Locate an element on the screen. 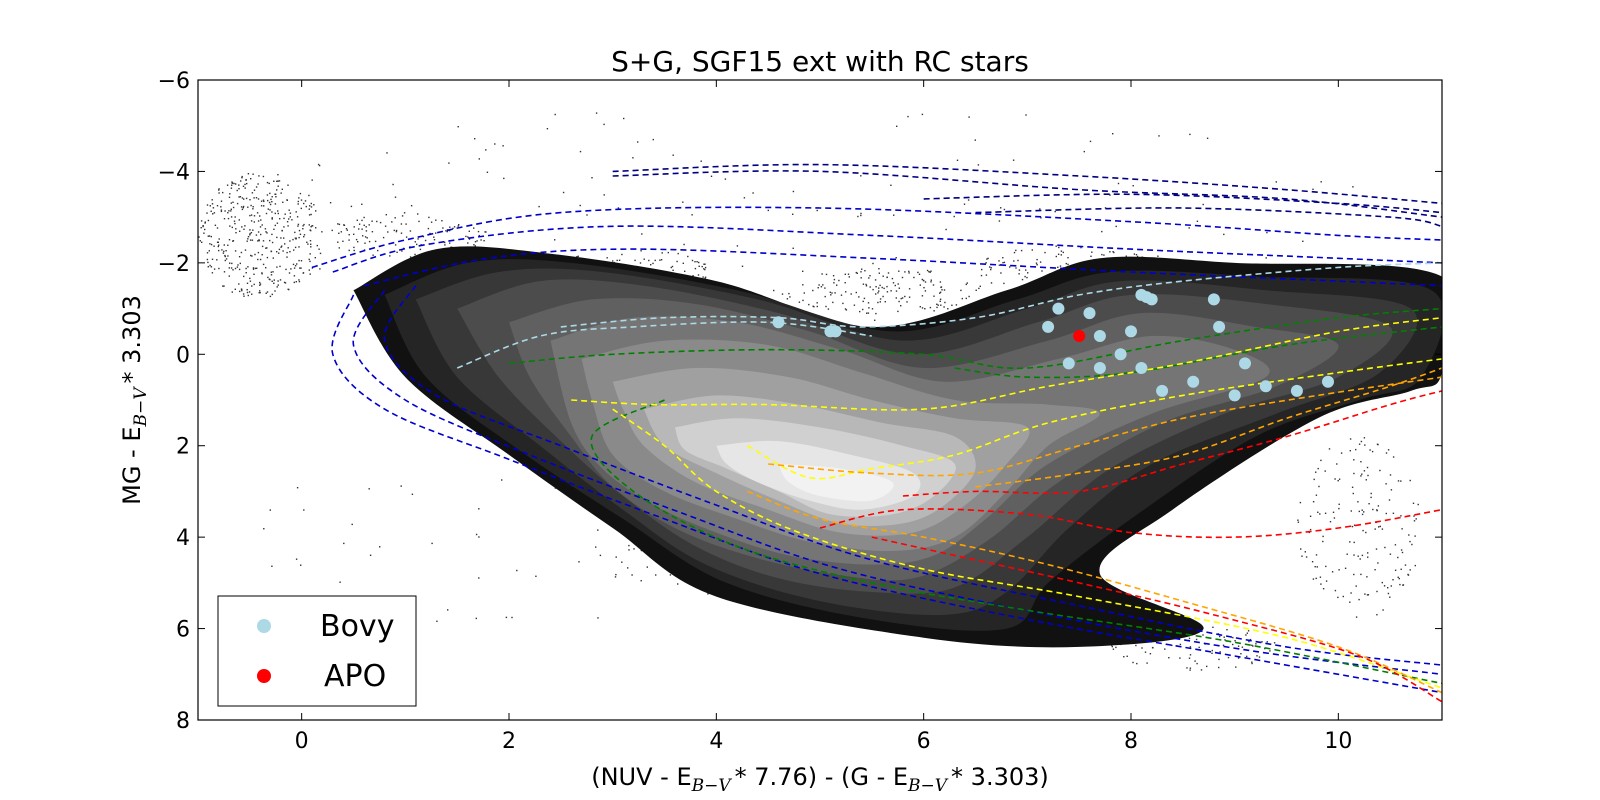  rc-star-points is located at coordinates (1053, 345).